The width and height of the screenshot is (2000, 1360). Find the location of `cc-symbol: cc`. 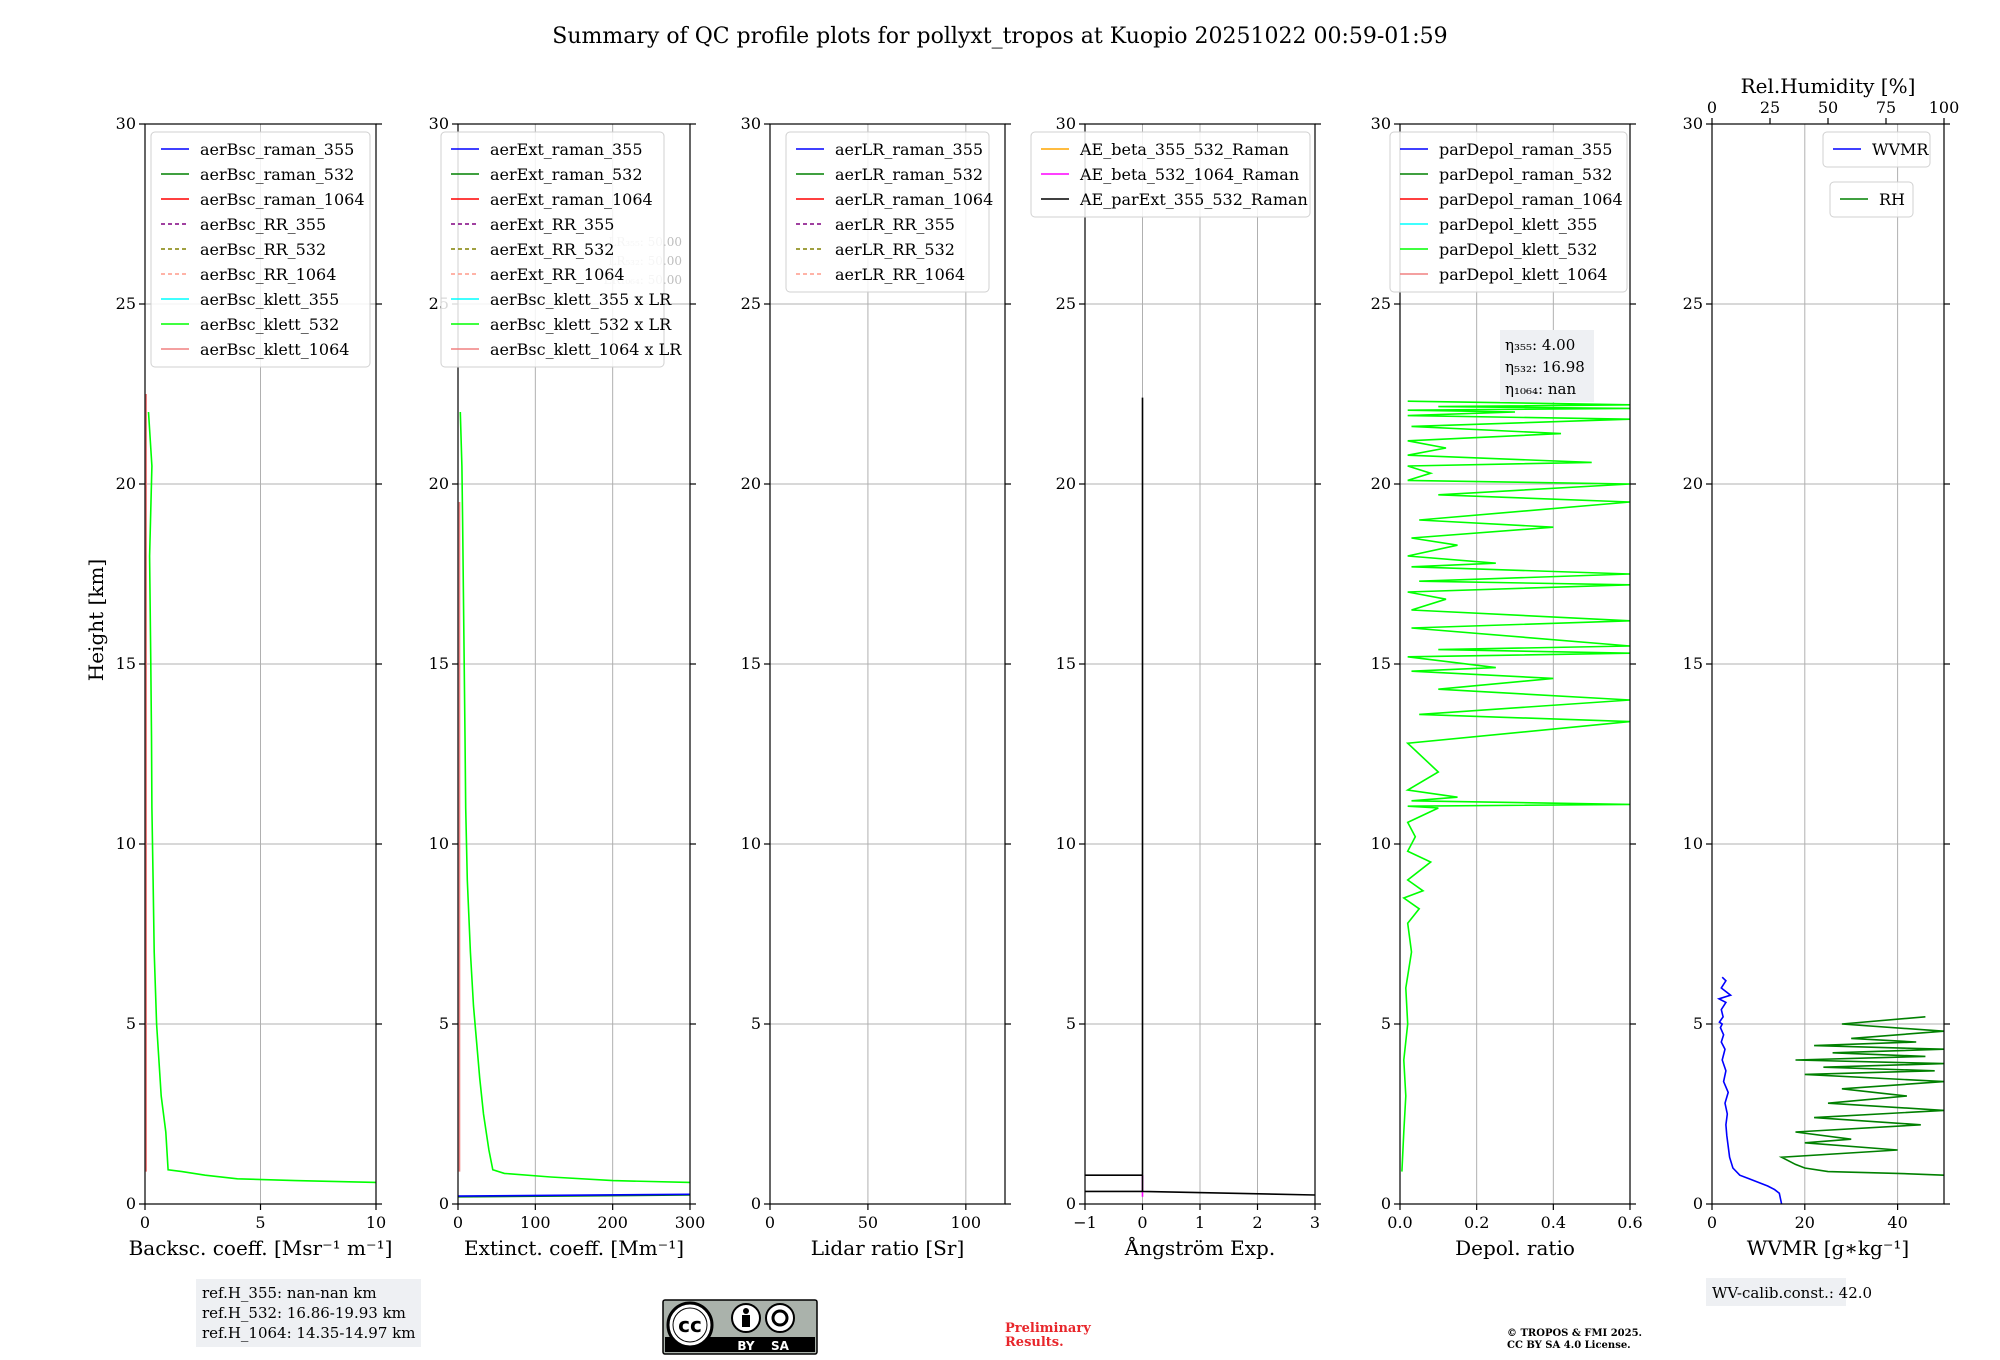

cc-symbol: cc is located at coordinates (690, 1325).